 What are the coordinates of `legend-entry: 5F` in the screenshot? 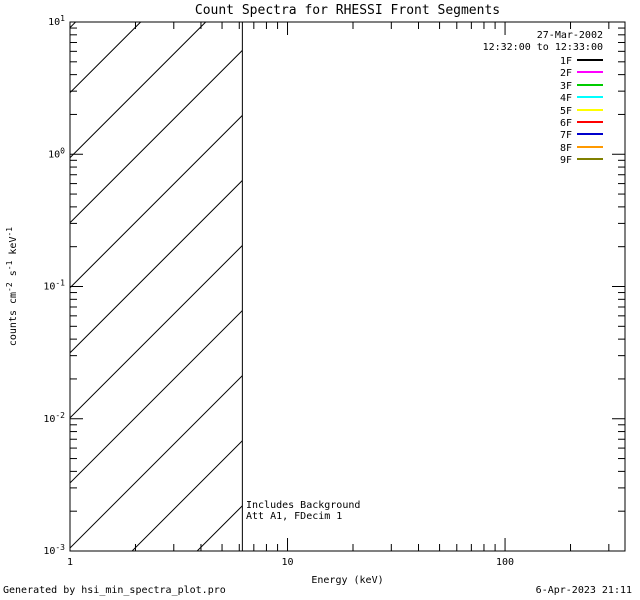 It's located at (543, 112).